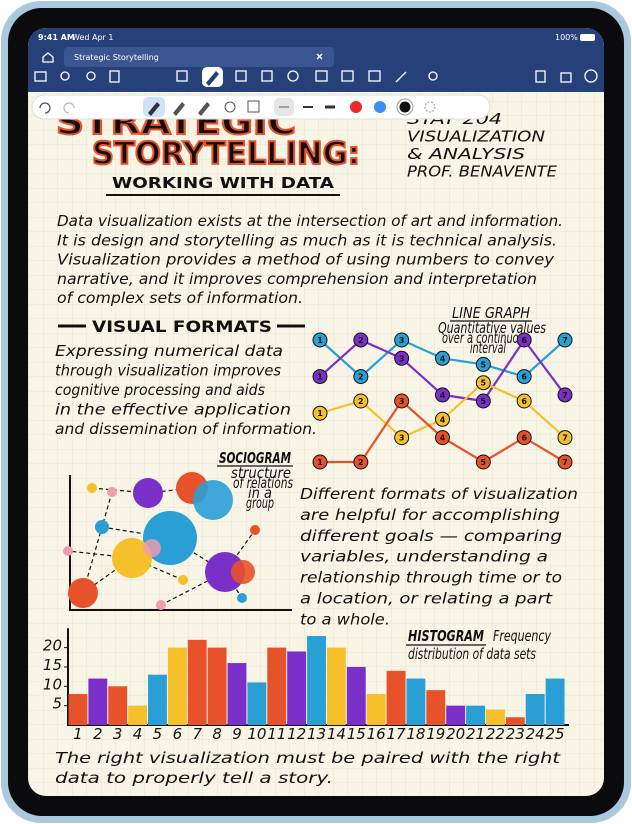 This screenshot has width=632, height=824. I want to click on laser-button, so click(401, 77).